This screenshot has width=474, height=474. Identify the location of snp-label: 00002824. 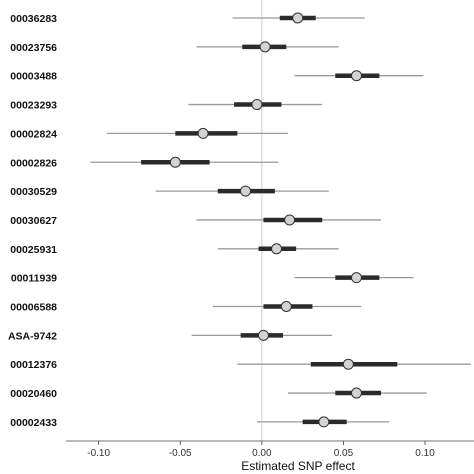
(33, 134).